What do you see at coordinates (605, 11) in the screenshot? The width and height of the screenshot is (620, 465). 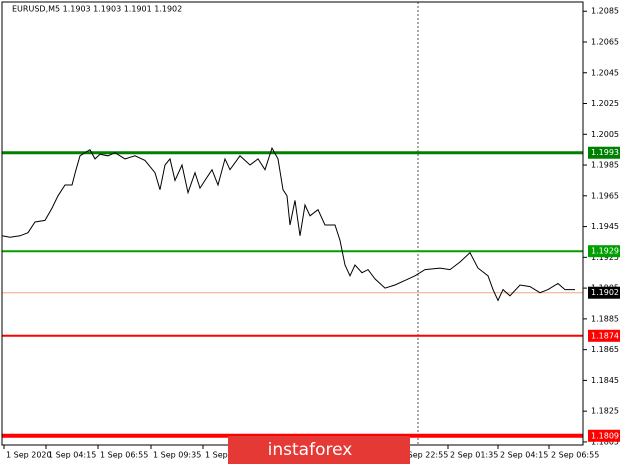 I see `y-tick-label: 1.2085` at bounding box center [605, 11].